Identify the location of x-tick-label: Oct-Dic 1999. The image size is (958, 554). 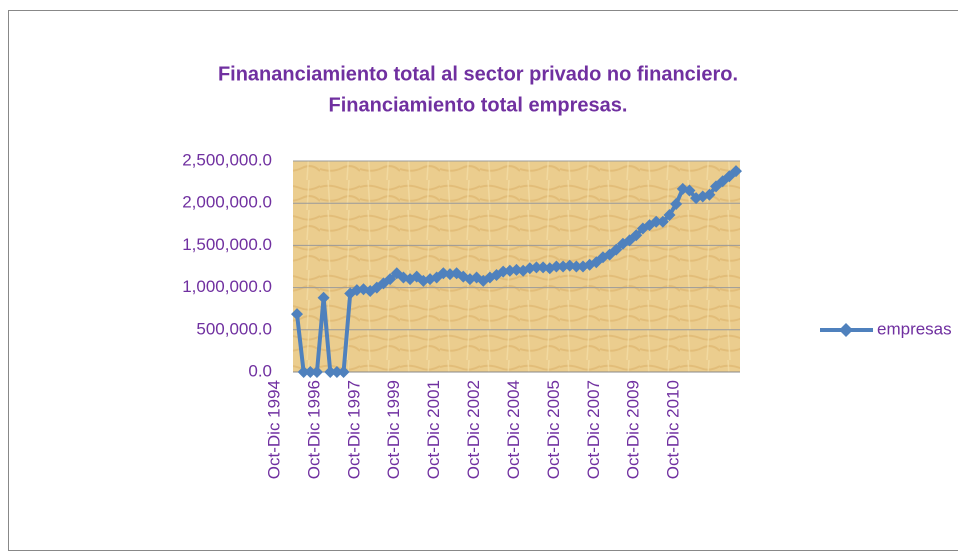
(393, 429).